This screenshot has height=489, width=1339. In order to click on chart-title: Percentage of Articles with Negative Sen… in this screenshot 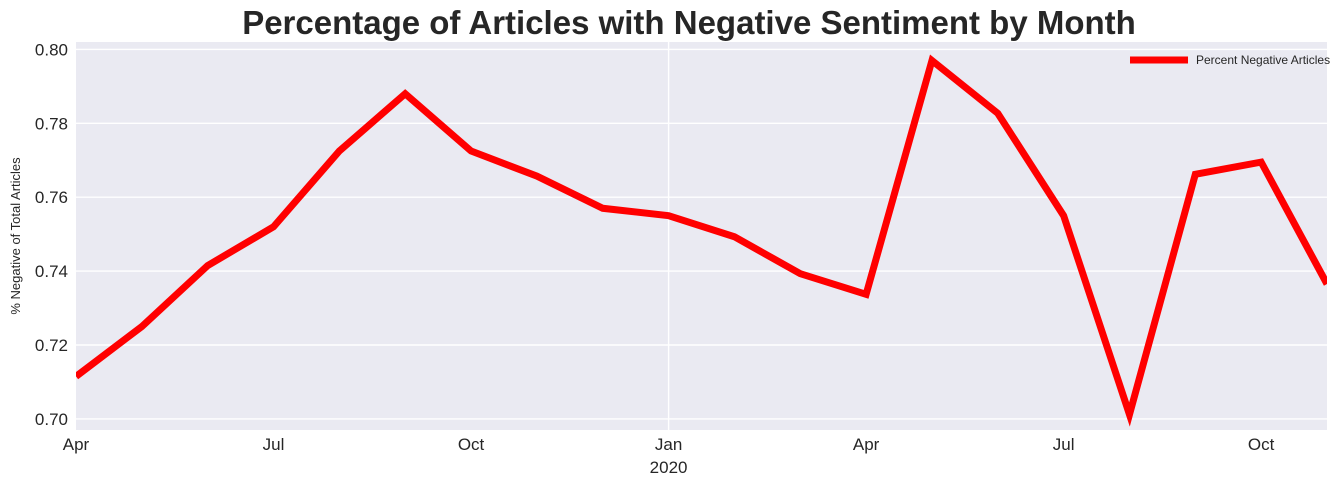, I will do `click(689, 22)`.